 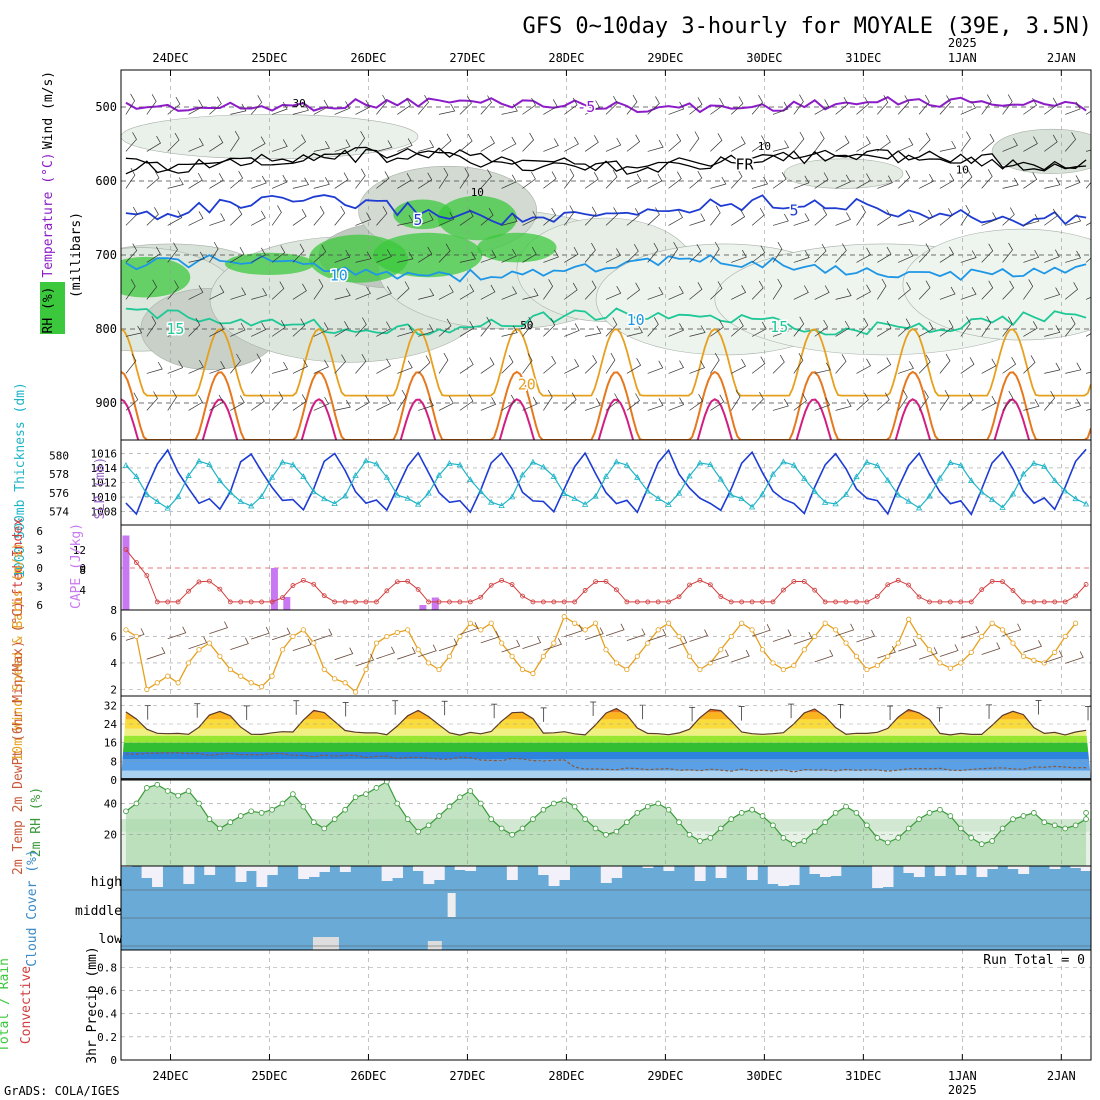 What do you see at coordinates (170, 58) in the screenshot?
I see `top-date-label: 24DEC` at bounding box center [170, 58].